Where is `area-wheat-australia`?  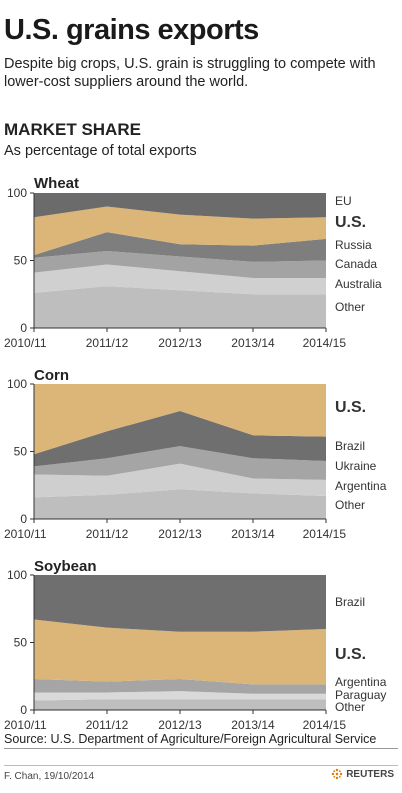 area-wheat-australia is located at coordinates (180, 279).